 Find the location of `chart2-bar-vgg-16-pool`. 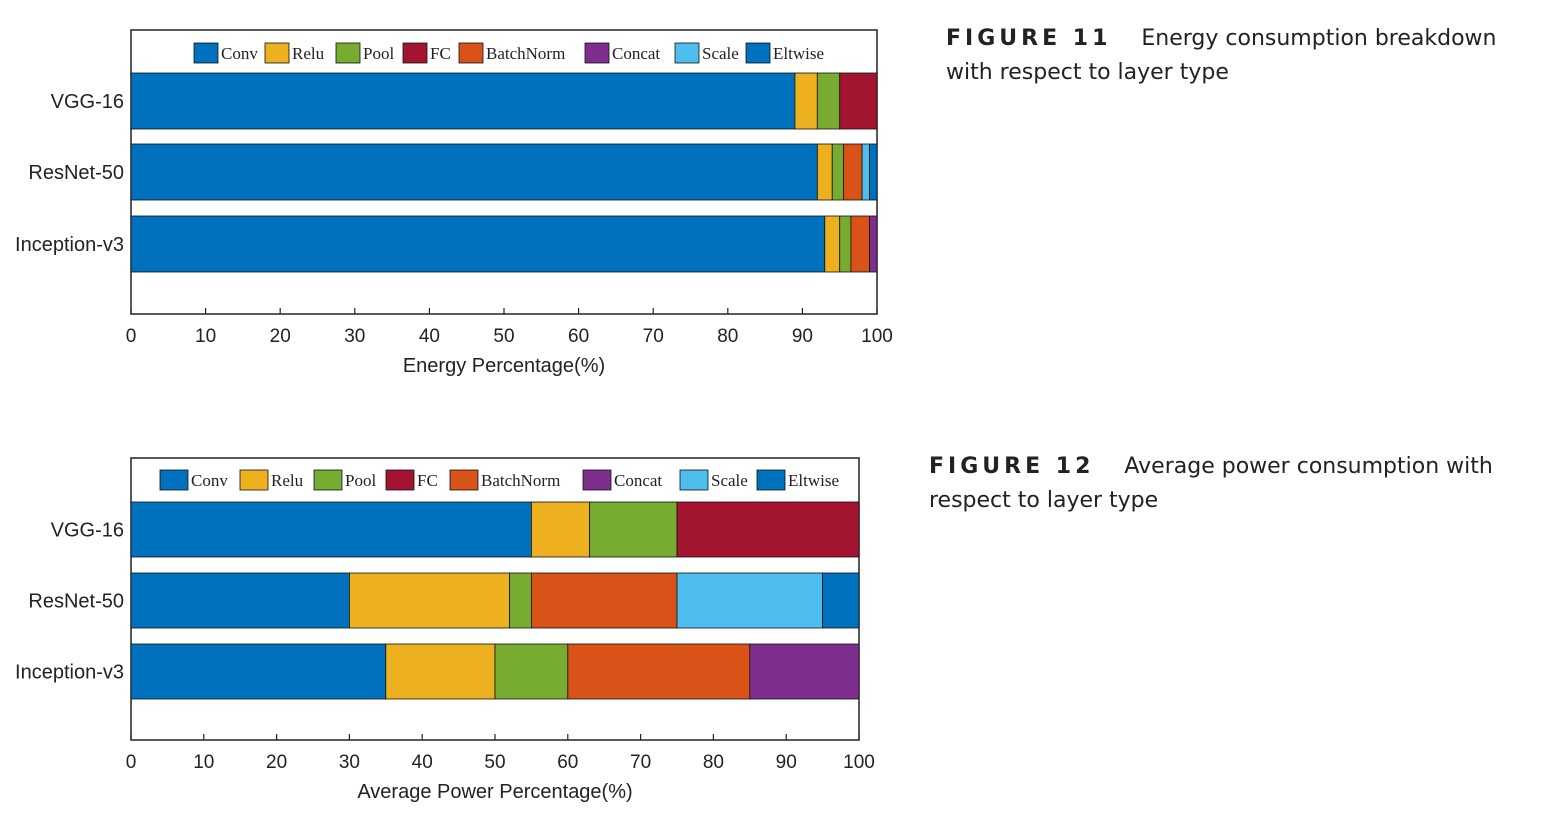

chart2-bar-vgg-16-pool is located at coordinates (633, 529).